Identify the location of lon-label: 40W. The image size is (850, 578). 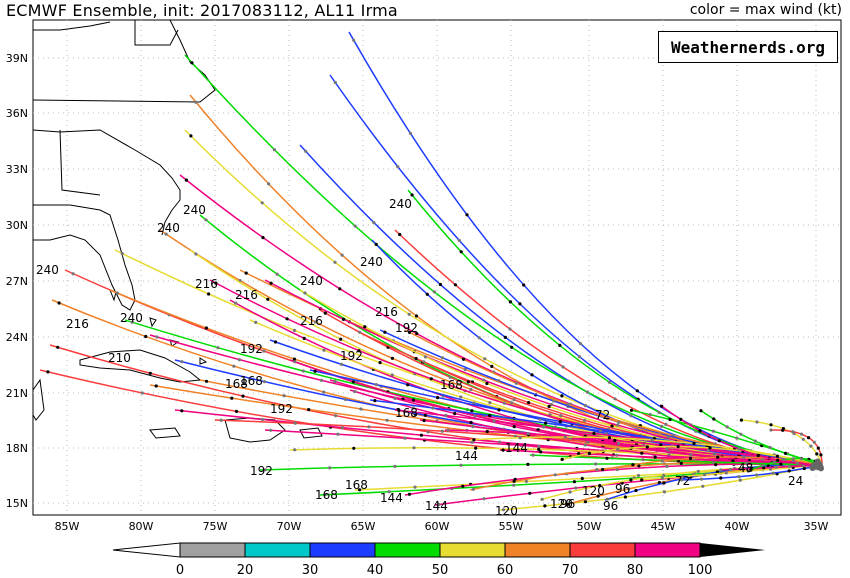
(737, 526).